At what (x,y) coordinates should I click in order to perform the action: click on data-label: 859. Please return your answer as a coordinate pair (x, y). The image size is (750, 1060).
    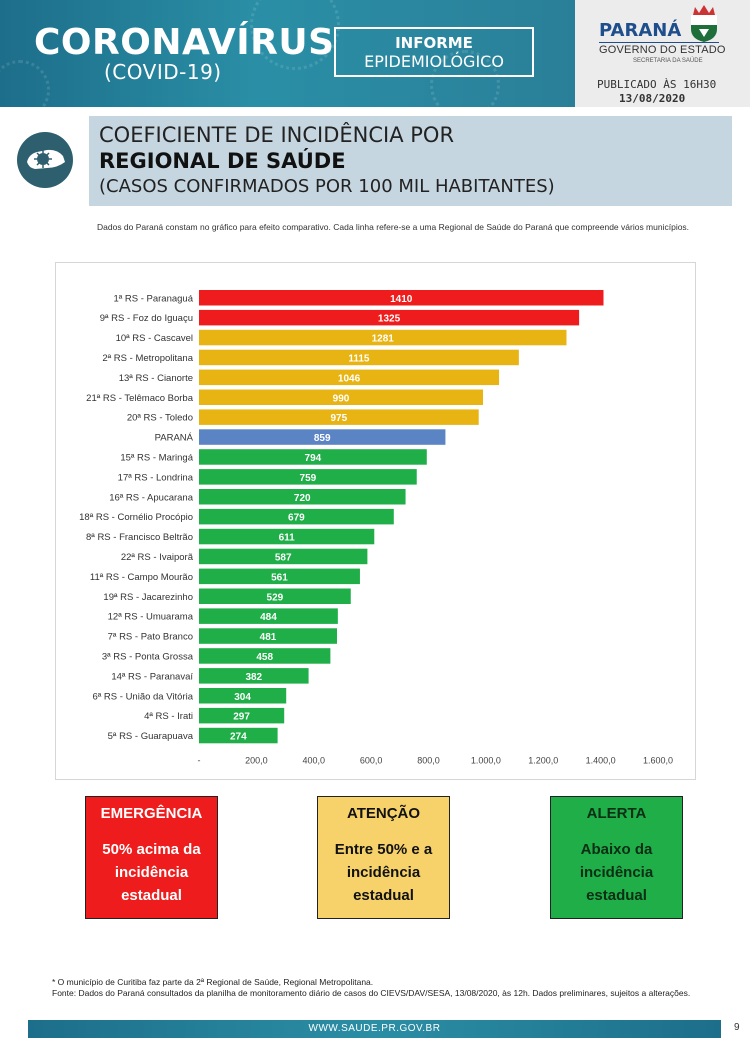
    Looking at the image, I should click on (322, 438).